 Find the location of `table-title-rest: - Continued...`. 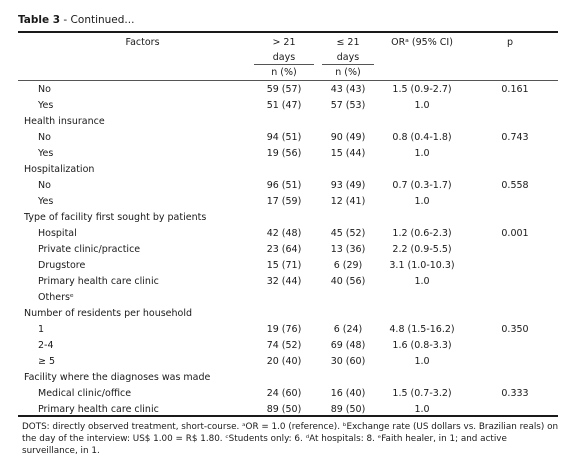

table-title-rest: - Continued... is located at coordinates (97, 20).